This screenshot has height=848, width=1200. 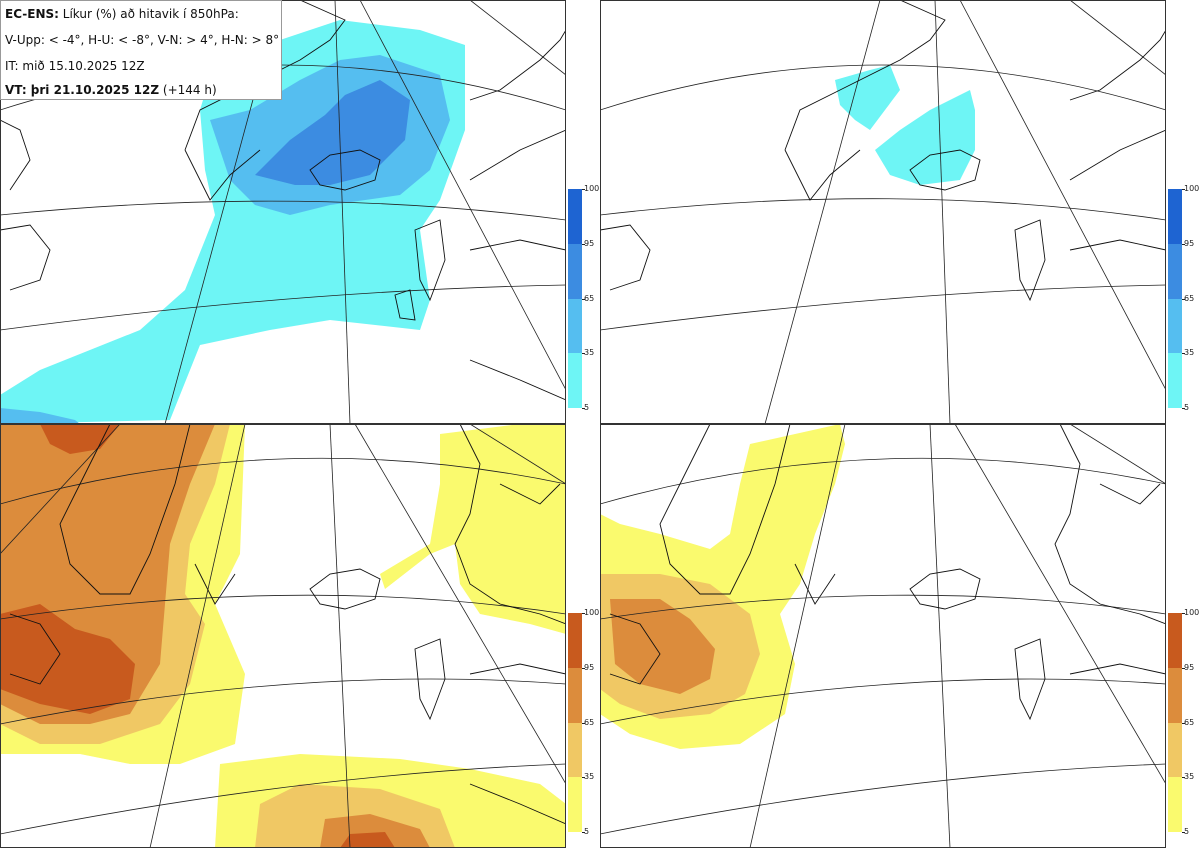 I want to click on info-title: EC-ENS: Líkur (%) að hitavik í 850hPa:, so click(x=122, y=14).